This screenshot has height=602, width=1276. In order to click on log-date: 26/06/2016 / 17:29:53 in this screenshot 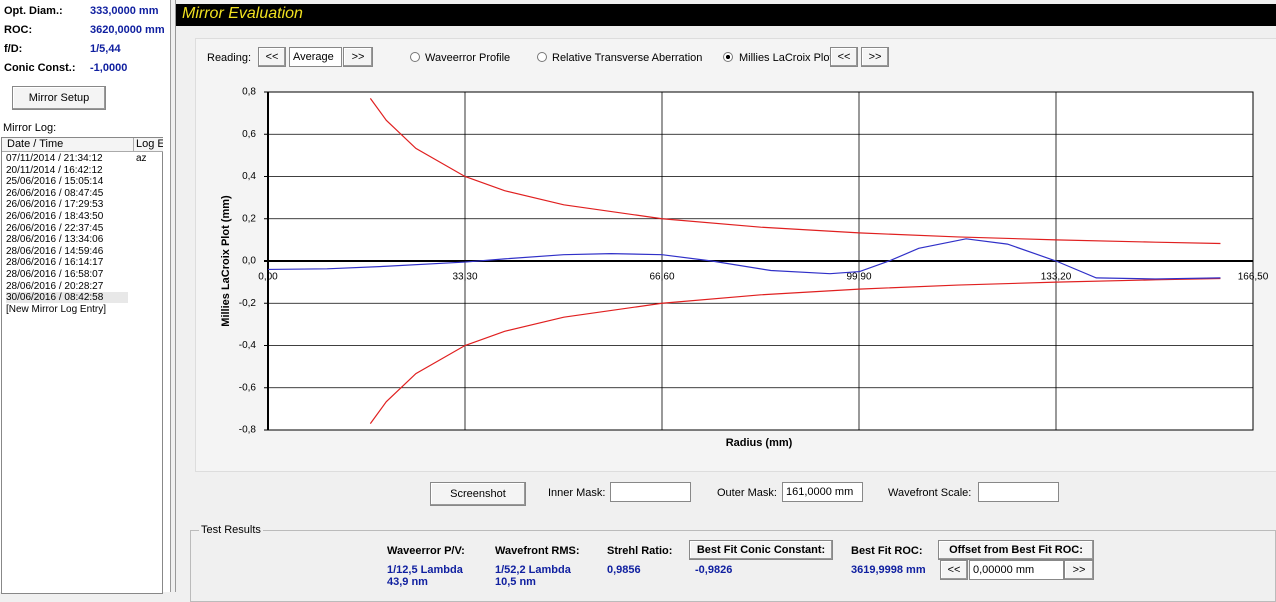, I will do `click(55, 205)`.